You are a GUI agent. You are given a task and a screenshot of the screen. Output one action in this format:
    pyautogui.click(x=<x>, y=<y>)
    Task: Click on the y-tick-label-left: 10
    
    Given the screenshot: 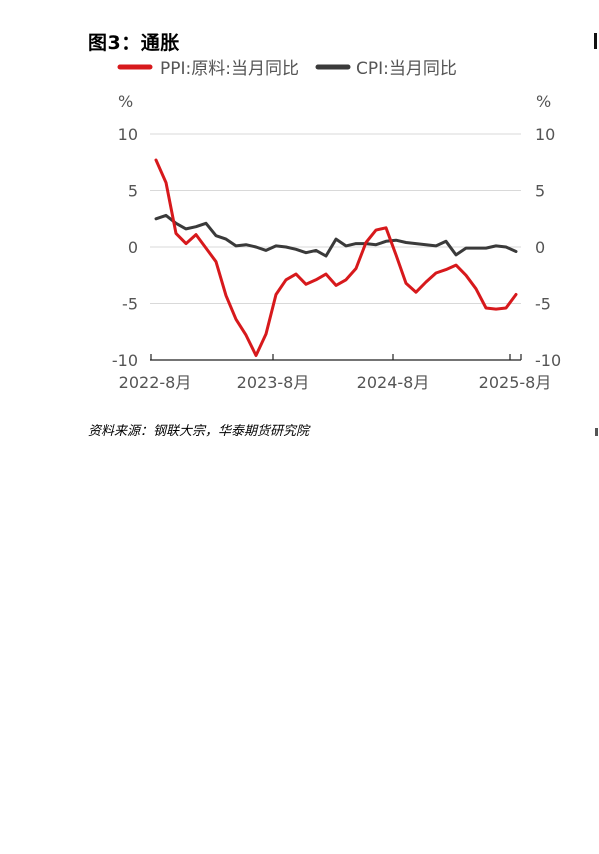 What is the action you would take?
    pyautogui.click(x=128, y=134)
    